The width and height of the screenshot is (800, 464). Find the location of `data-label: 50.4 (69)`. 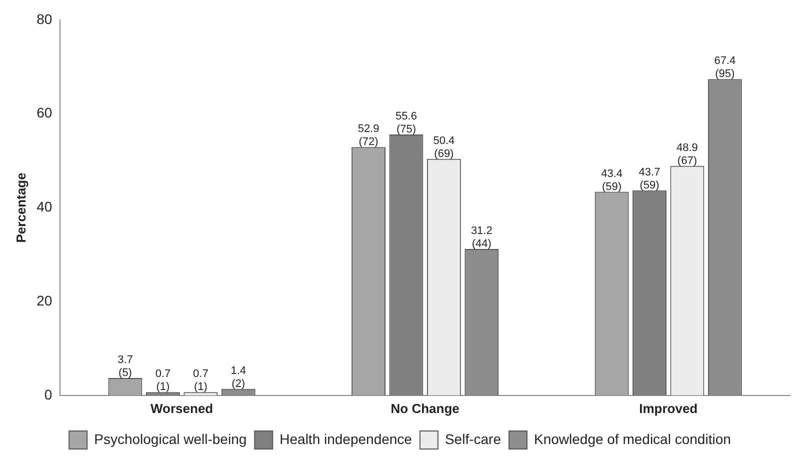

data-label: 50.4 (69) is located at coordinates (444, 147).